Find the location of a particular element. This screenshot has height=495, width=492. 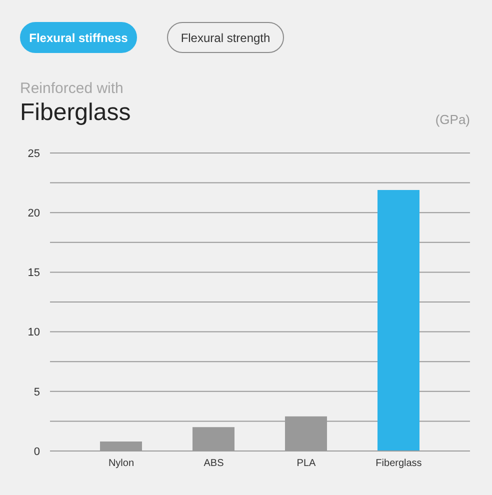

x-tick-label: Nylon is located at coordinates (121, 464).